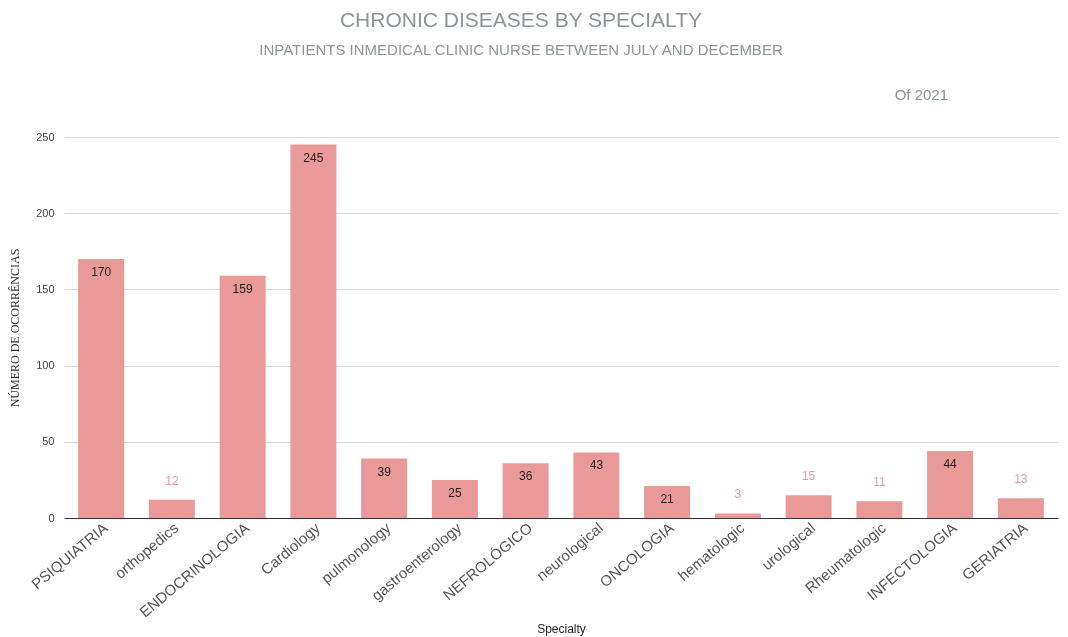 Image resolution: width=1068 pixels, height=637 pixels. Describe the element at coordinates (596, 465) in the screenshot. I see `data-label: 43` at that location.